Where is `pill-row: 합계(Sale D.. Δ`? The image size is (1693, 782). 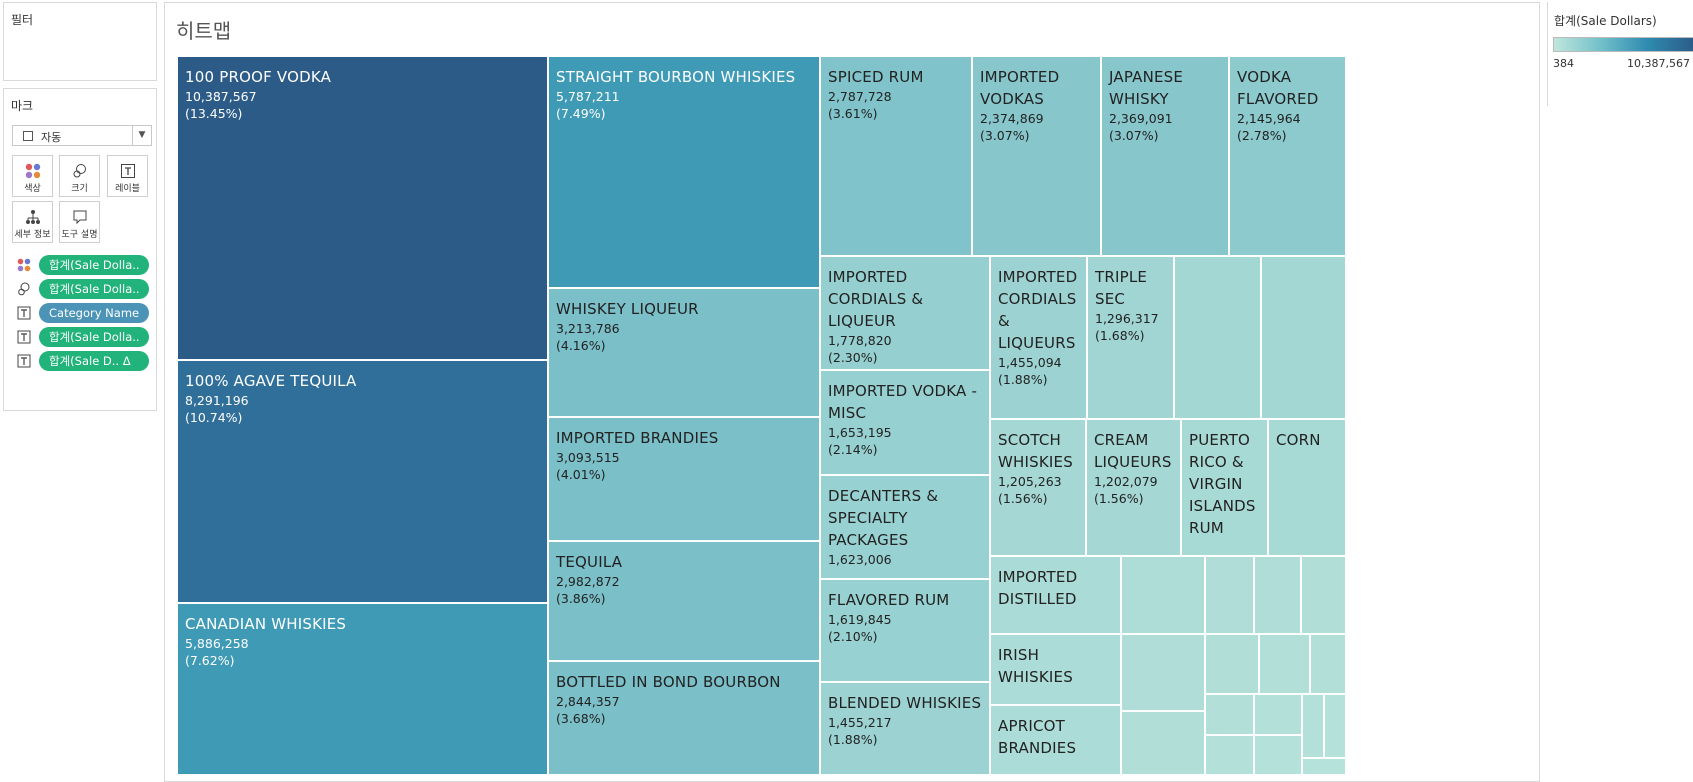
pill-row: 합계(Sale D.. Δ is located at coordinates (85, 361).